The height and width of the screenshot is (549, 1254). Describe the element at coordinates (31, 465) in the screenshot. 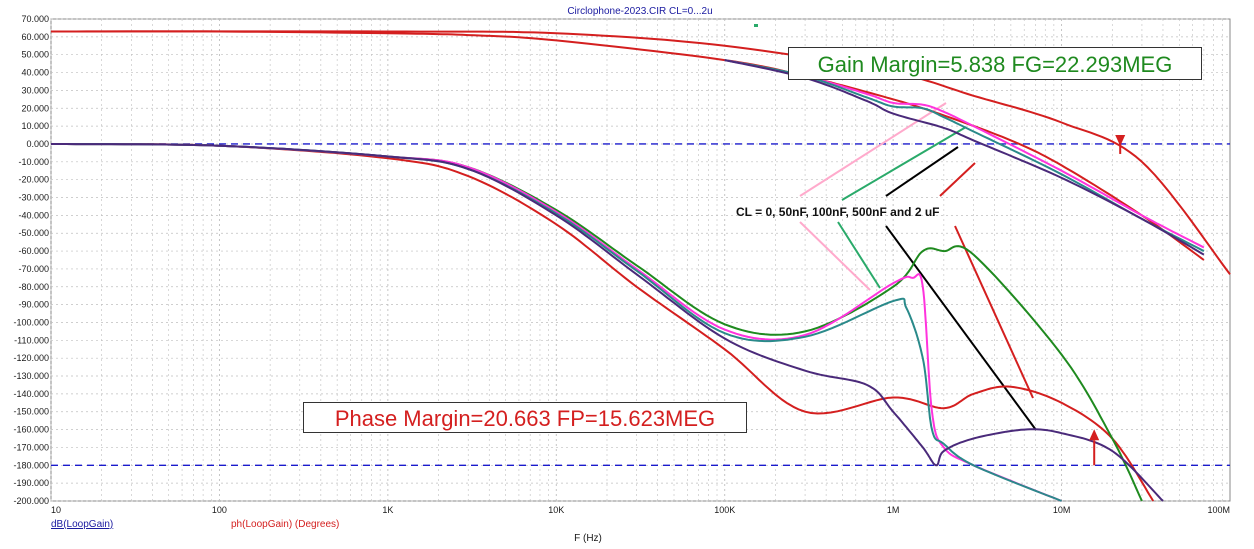

I see `y-tick-label: -180.000` at that location.